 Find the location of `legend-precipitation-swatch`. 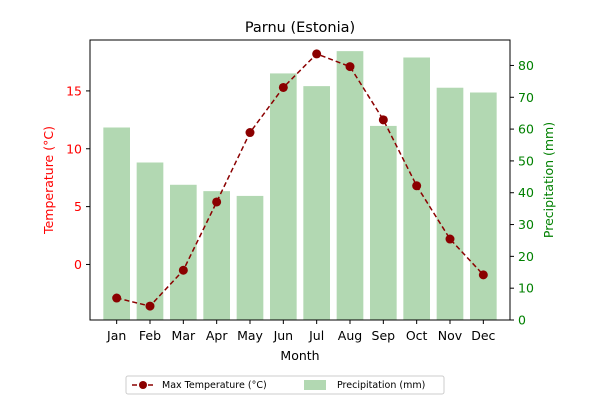

legend-precipitation-swatch is located at coordinates (315, 385).